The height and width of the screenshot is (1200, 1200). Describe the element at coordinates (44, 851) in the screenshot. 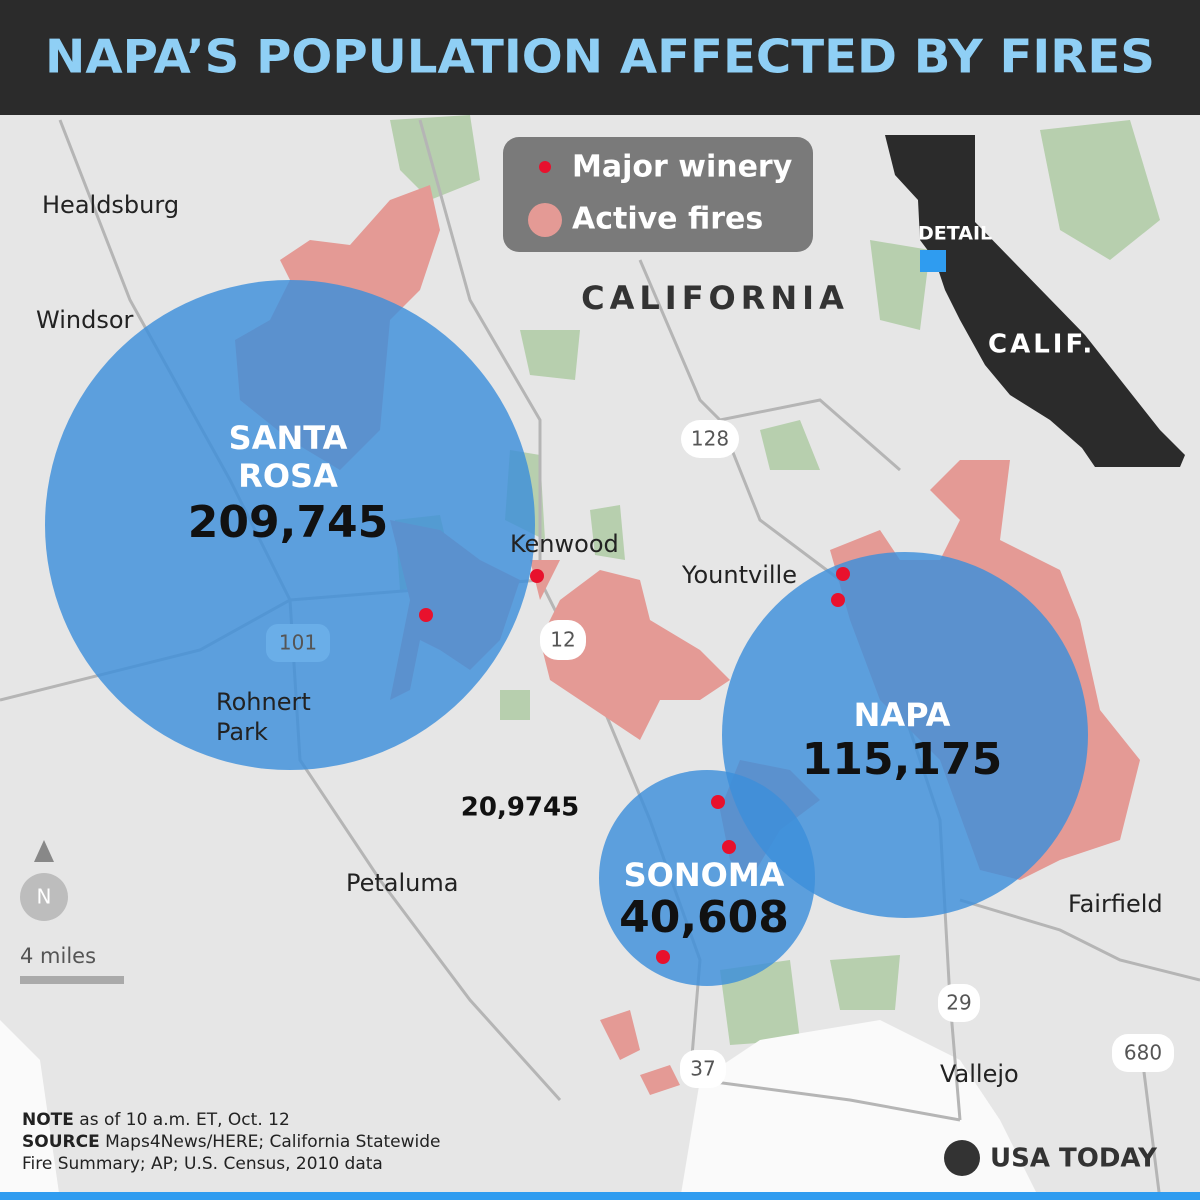

I see `north-arrow` at that location.